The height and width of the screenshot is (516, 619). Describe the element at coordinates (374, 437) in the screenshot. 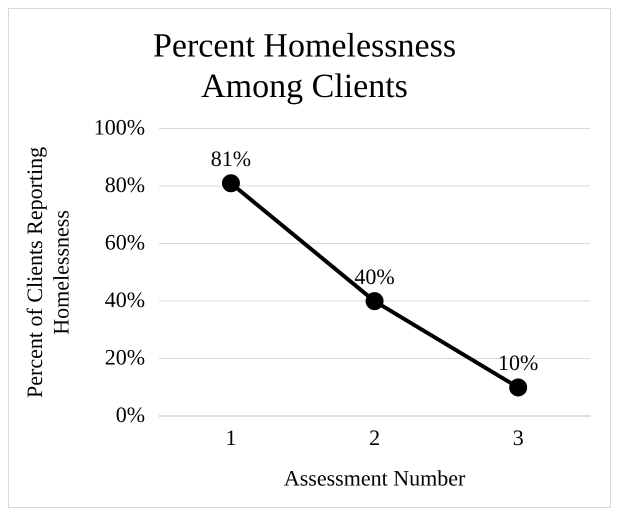

I see `x-tick-label: 2` at that location.